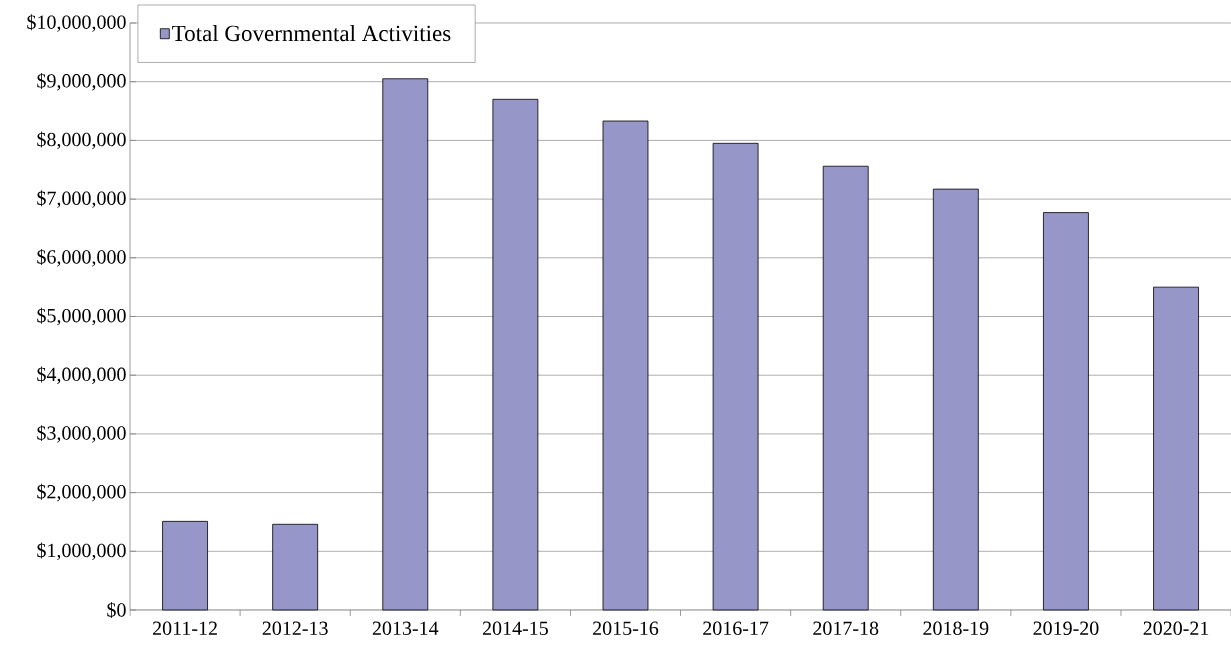 The image size is (1231, 645). What do you see at coordinates (81, 316) in the screenshot?
I see `y-tick-label: $5,000,000` at bounding box center [81, 316].